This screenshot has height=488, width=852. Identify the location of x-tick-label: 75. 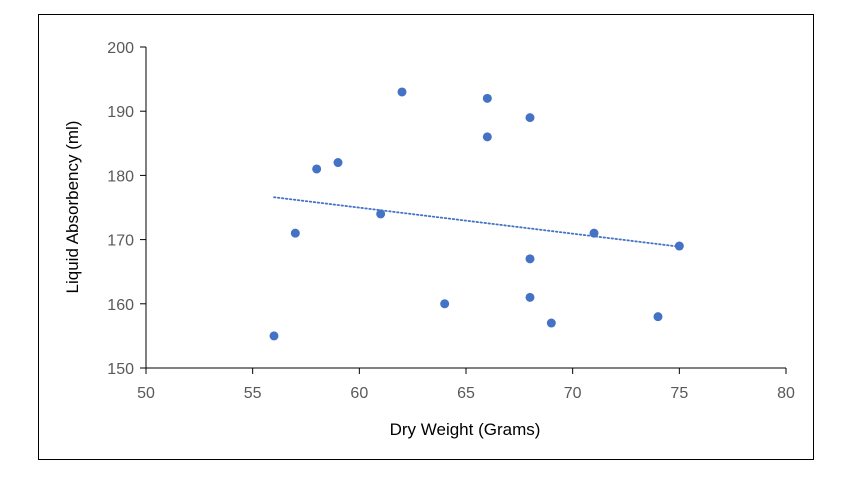
(679, 393).